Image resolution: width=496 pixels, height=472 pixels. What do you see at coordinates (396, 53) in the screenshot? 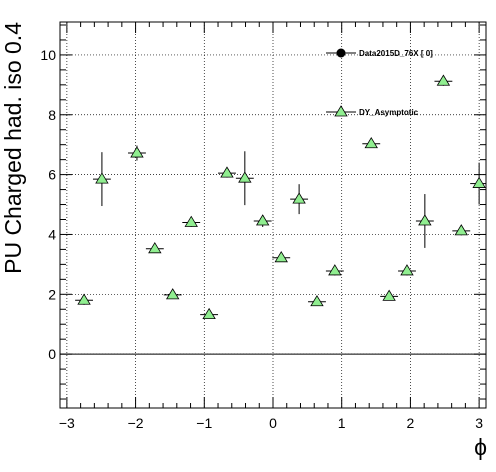
I see `legend-data-label: Data2015D_76X [ 0]` at bounding box center [396, 53].